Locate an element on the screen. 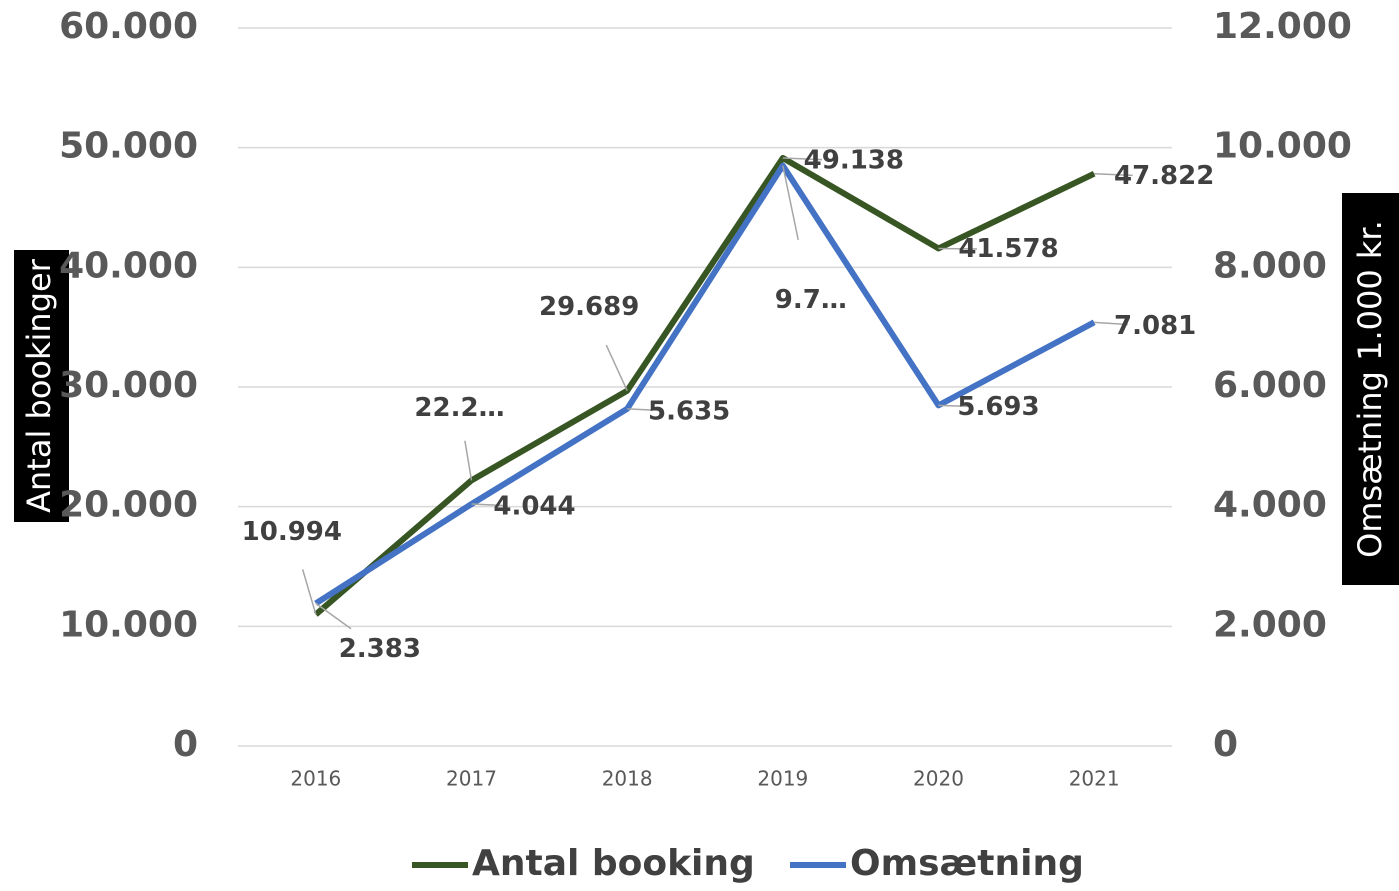 Image resolution: width=1399 pixels, height=891 pixels. y-tick-label: 60.000 is located at coordinates (128, 26).